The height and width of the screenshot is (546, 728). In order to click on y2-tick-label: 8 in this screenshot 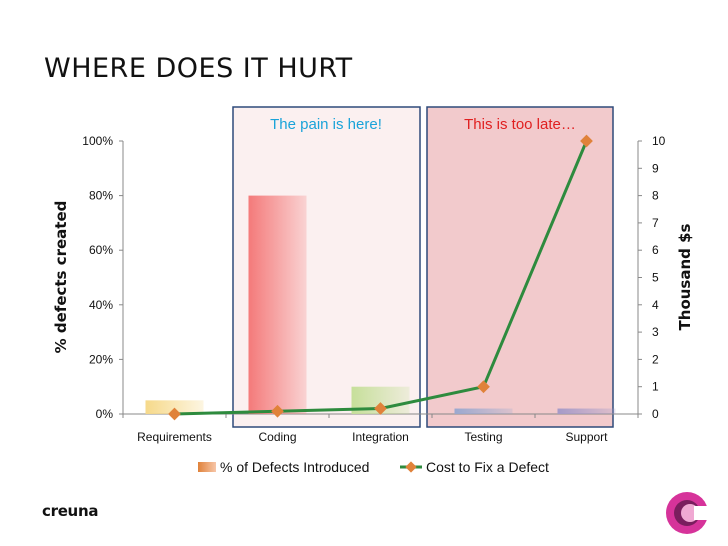, I will do `click(655, 196)`.